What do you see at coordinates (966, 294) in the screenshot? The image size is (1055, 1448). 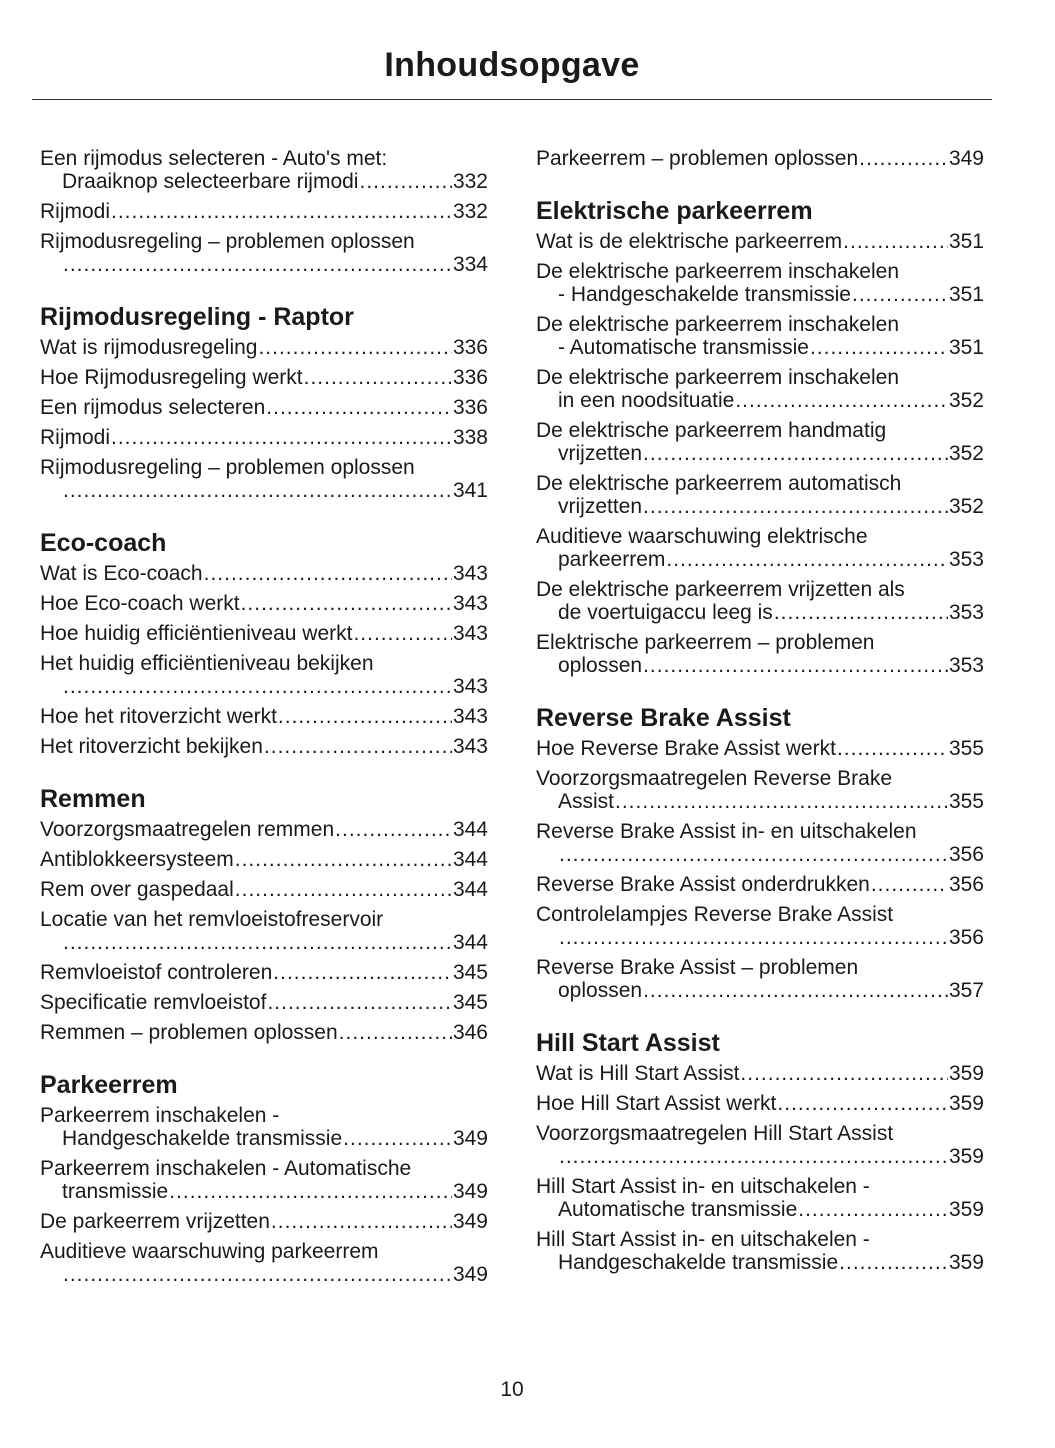 I see `entry-page-number: 351` at bounding box center [966, 294].